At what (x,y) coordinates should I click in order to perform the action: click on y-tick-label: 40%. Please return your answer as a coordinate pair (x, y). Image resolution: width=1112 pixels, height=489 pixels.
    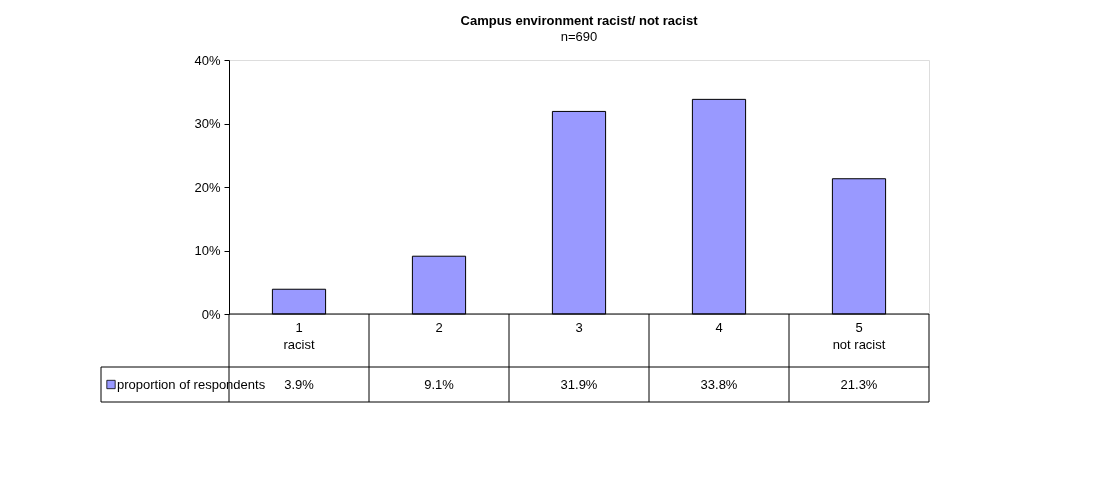
    Looking at the image, I should click on (207, 60).